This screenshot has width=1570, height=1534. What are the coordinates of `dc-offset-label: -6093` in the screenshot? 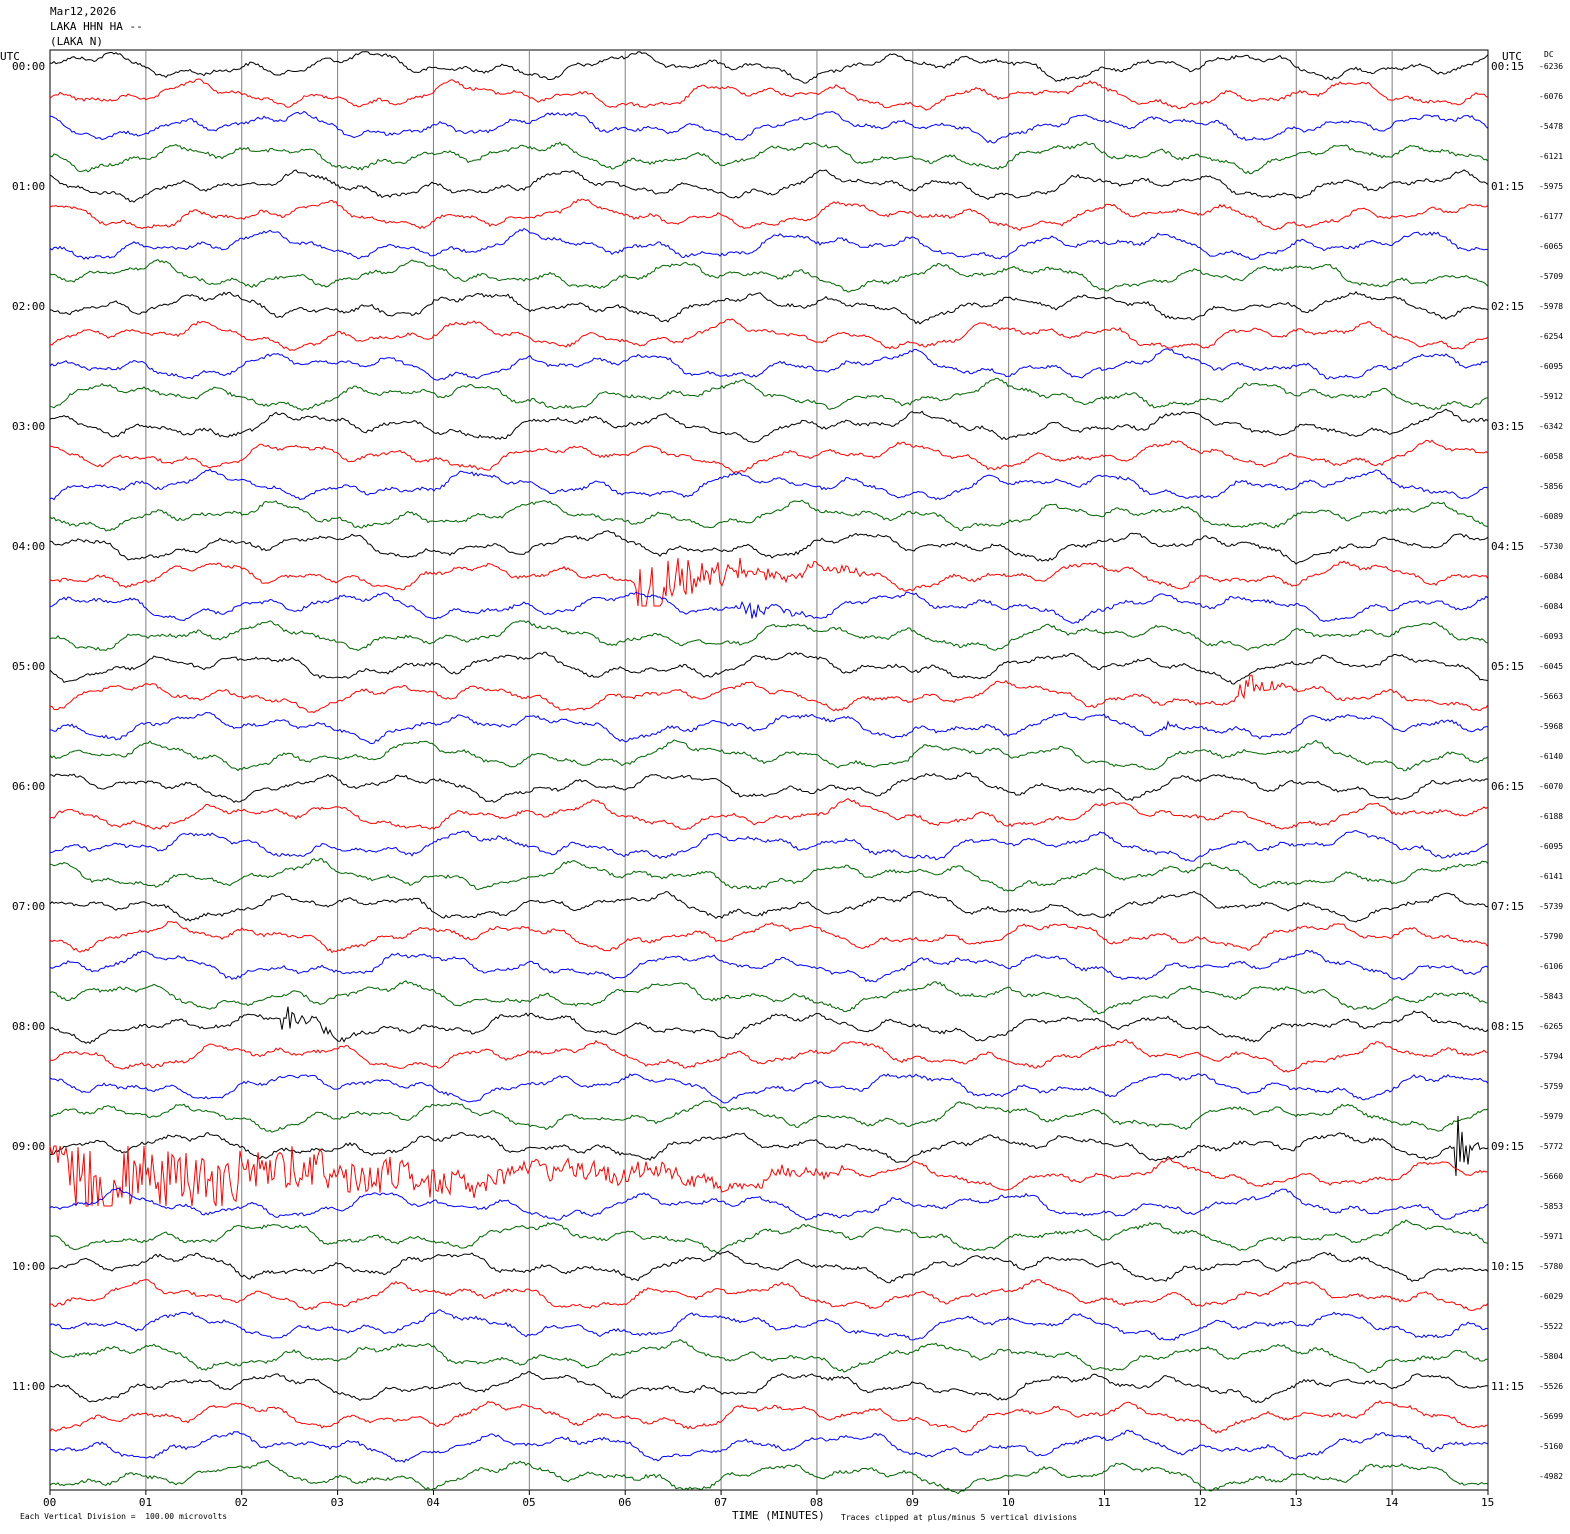 It's located at (1551, 636).